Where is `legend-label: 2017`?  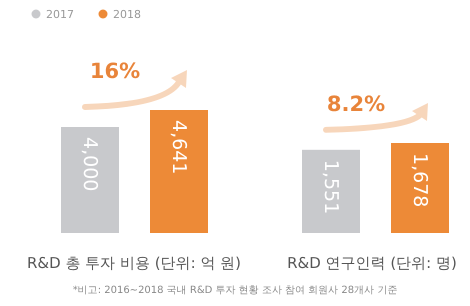
legend-label: 2017 is located at coordinates (60, 14).